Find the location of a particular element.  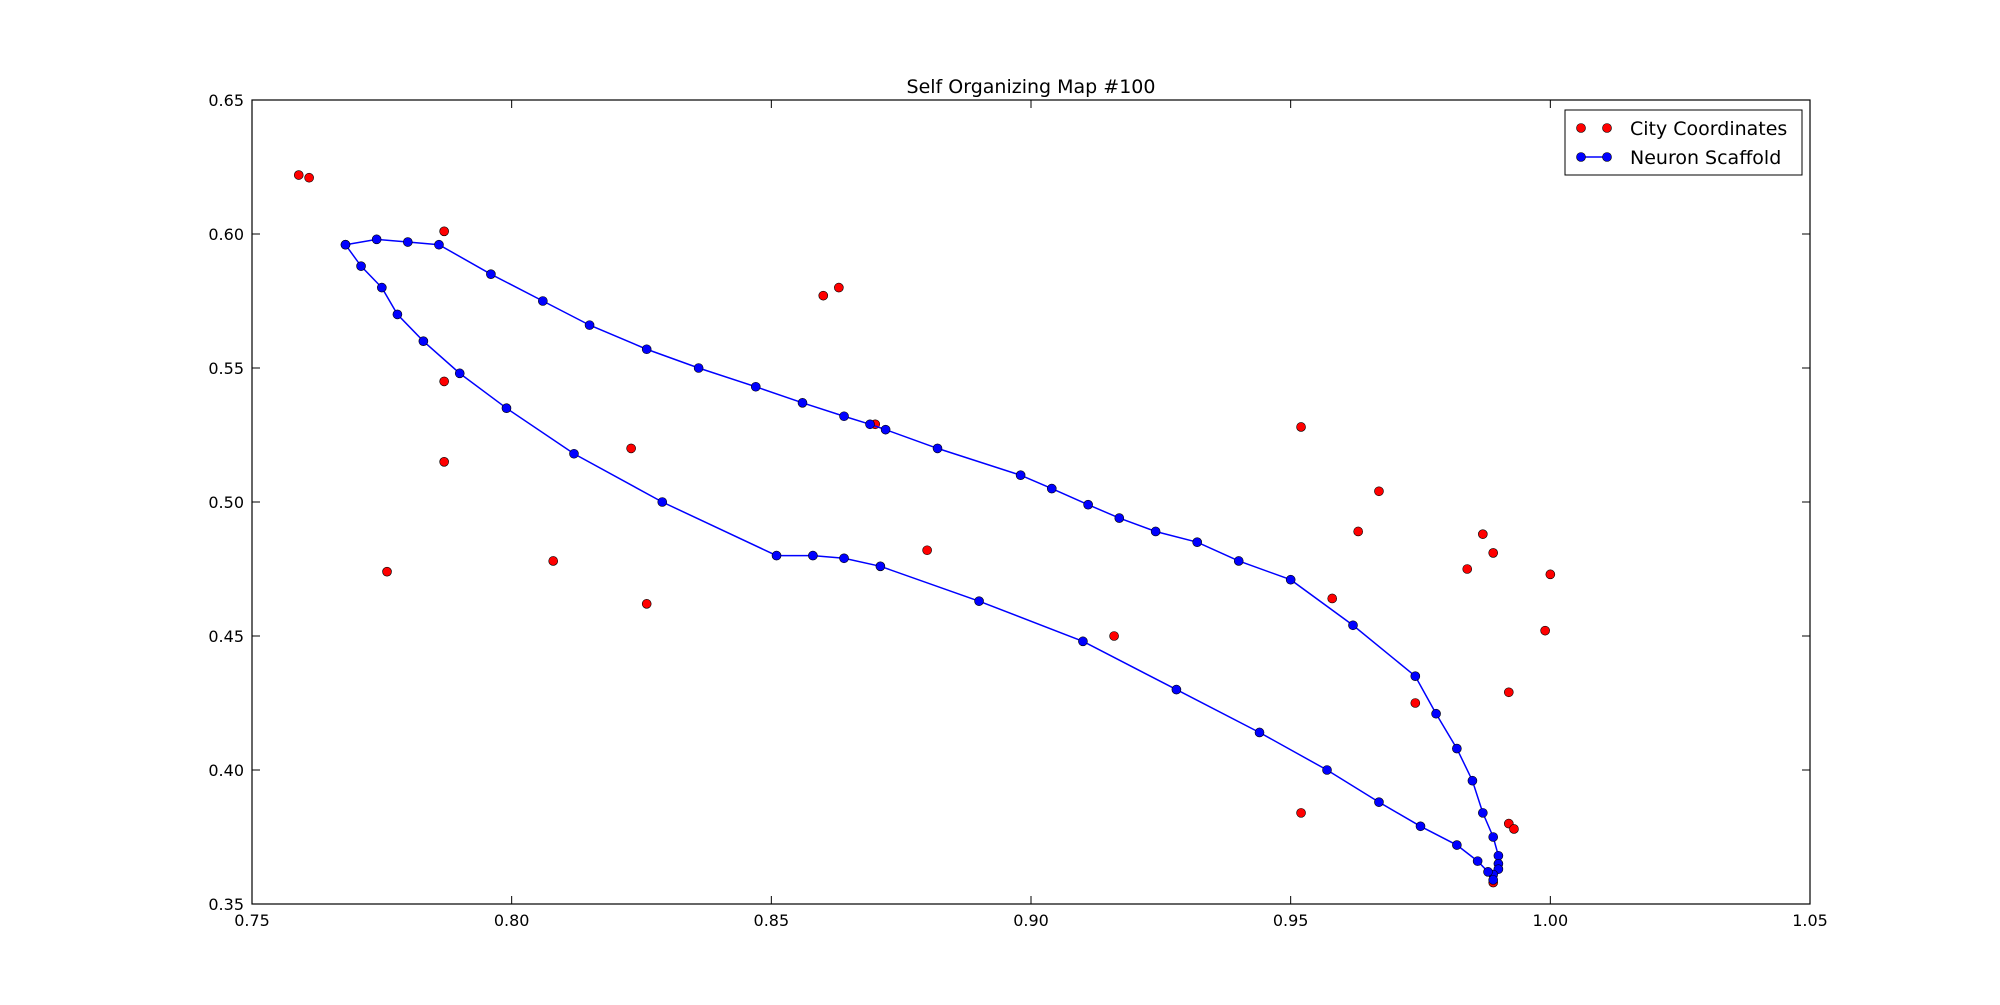

y-tick-label: 0.60 is located at coordinates (226, 234).